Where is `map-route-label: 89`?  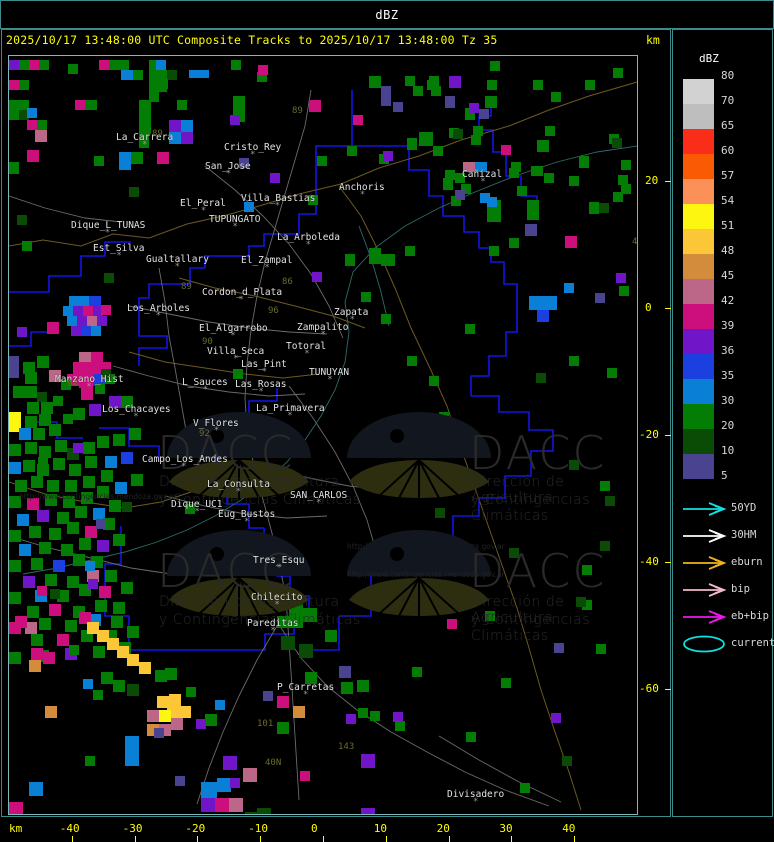 map-route-label: 89 is located at coordinates (157, 134).